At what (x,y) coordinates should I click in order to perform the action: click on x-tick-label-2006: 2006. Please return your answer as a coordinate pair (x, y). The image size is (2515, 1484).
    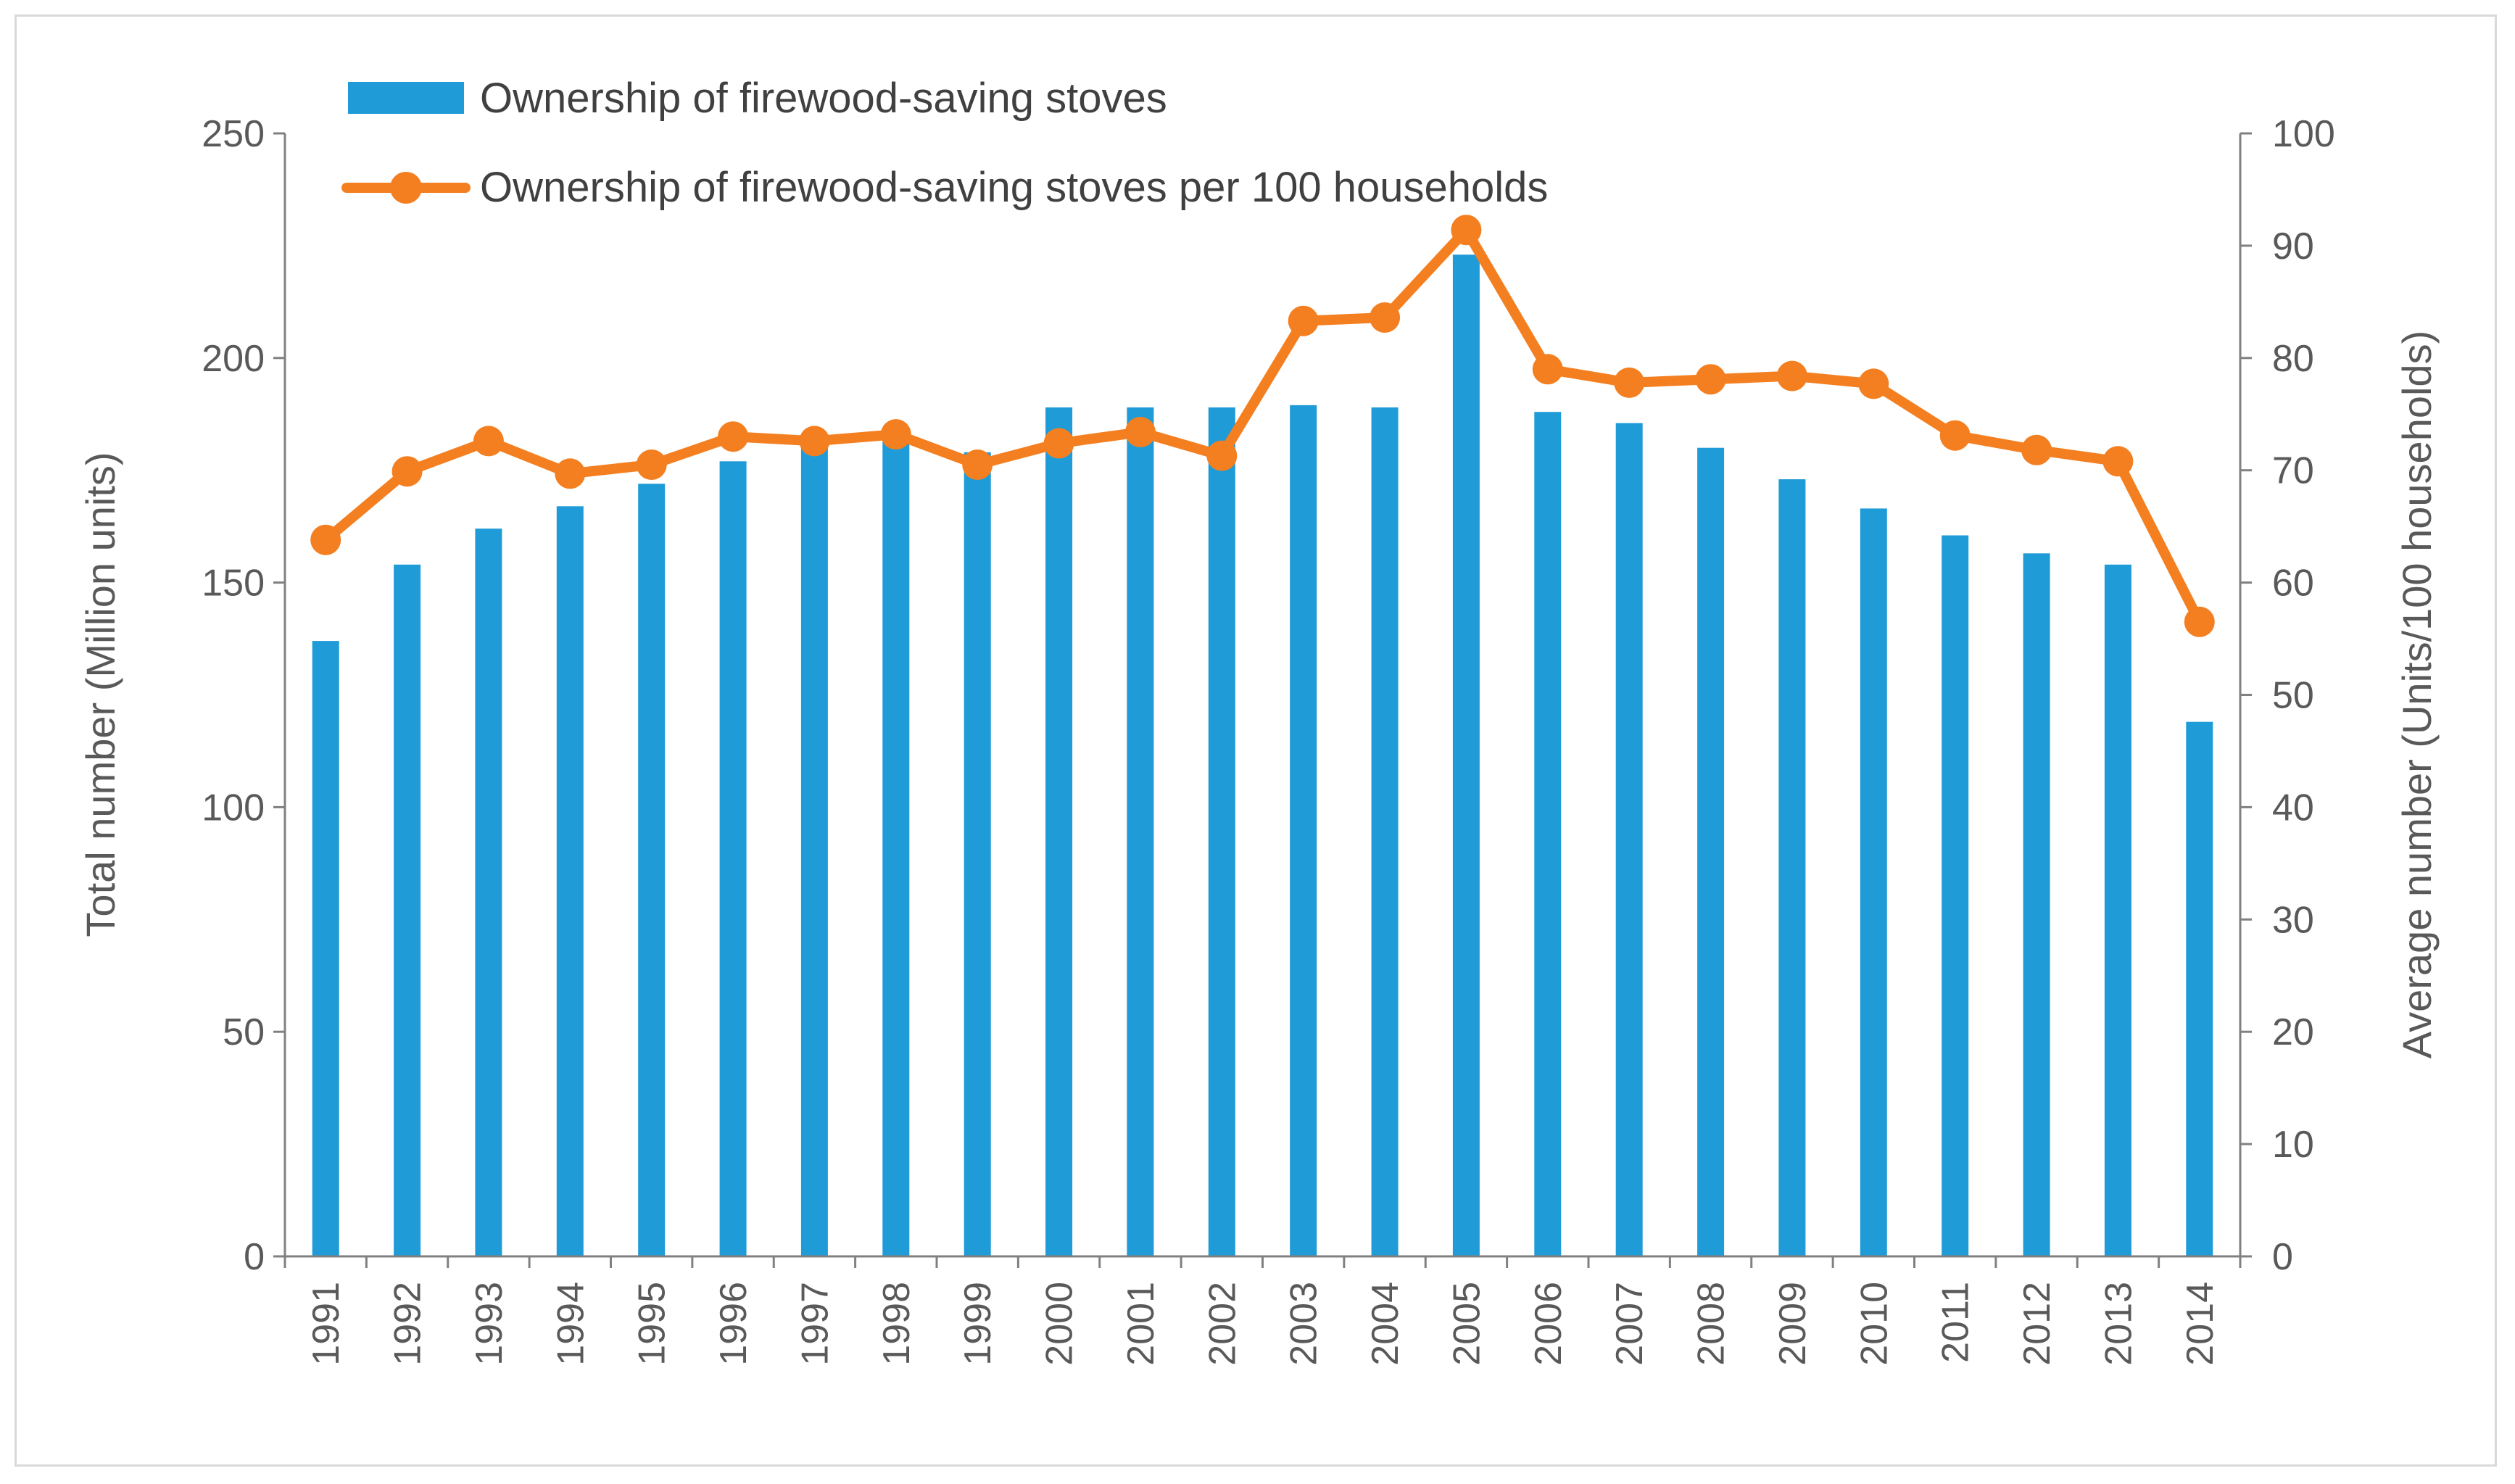
    Looking at the image, I should click on (1549, 1324).